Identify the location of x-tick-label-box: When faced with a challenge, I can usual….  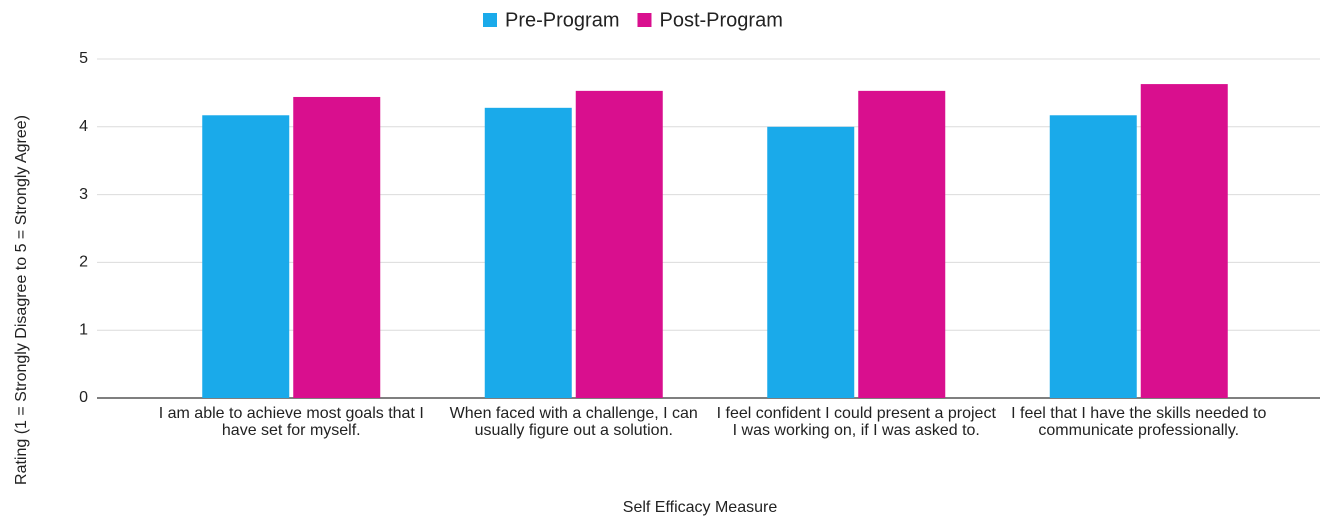
(573, 422).